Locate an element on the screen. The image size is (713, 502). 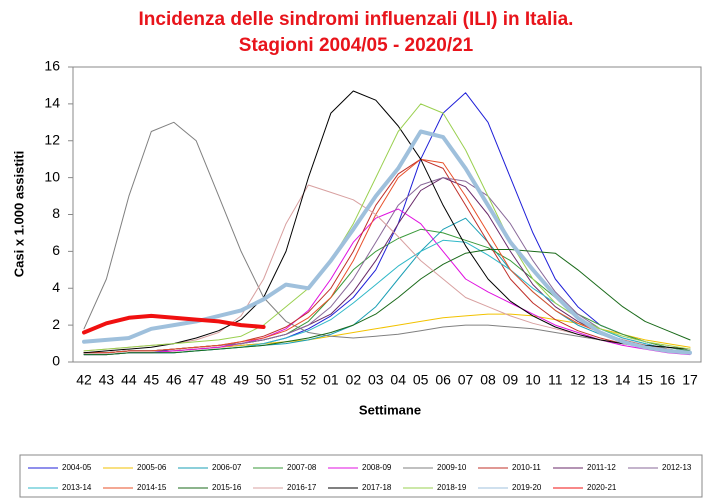
legend-box is located at coordinates (361, 476).